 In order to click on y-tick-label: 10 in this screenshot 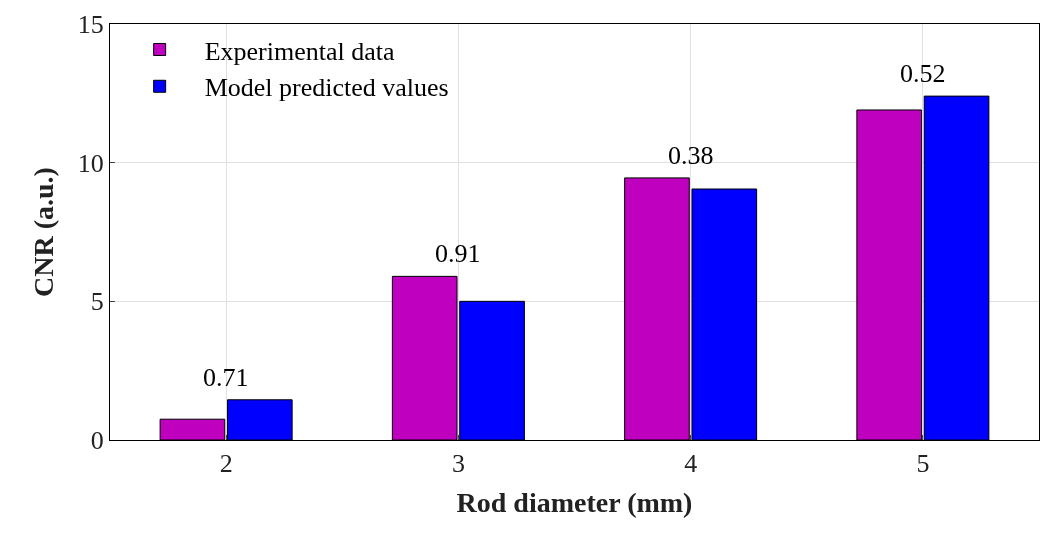, I will do `click(90, 163)`.